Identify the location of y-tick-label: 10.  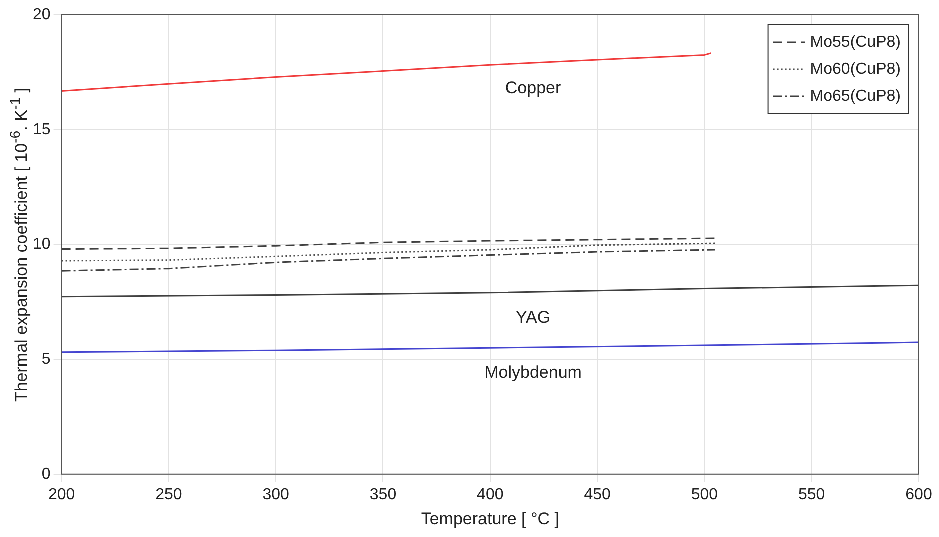
(42, 245).